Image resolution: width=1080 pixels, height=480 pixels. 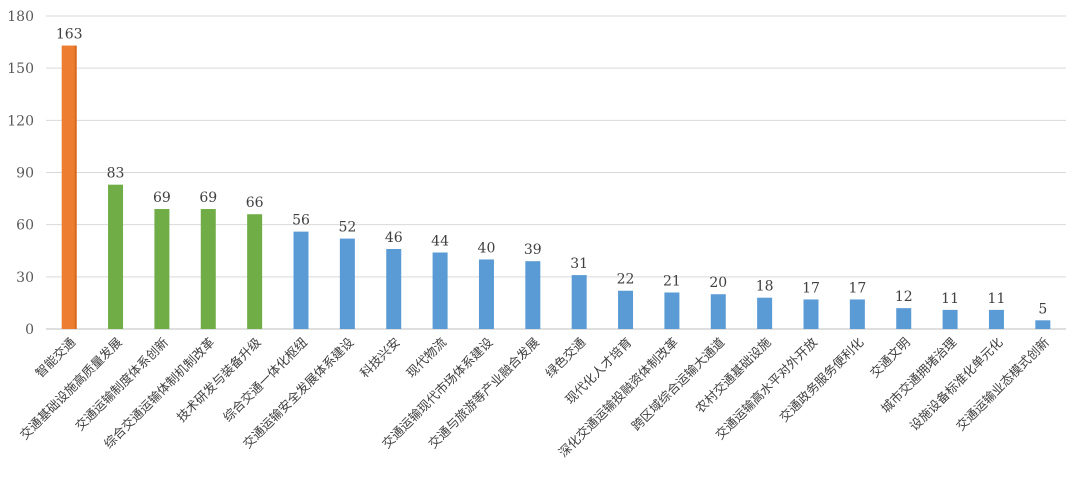 What do you see at coordinates (20, 121) in the screenshot?
I see `y-tick-label: 120` at bounding box center [20, 121].